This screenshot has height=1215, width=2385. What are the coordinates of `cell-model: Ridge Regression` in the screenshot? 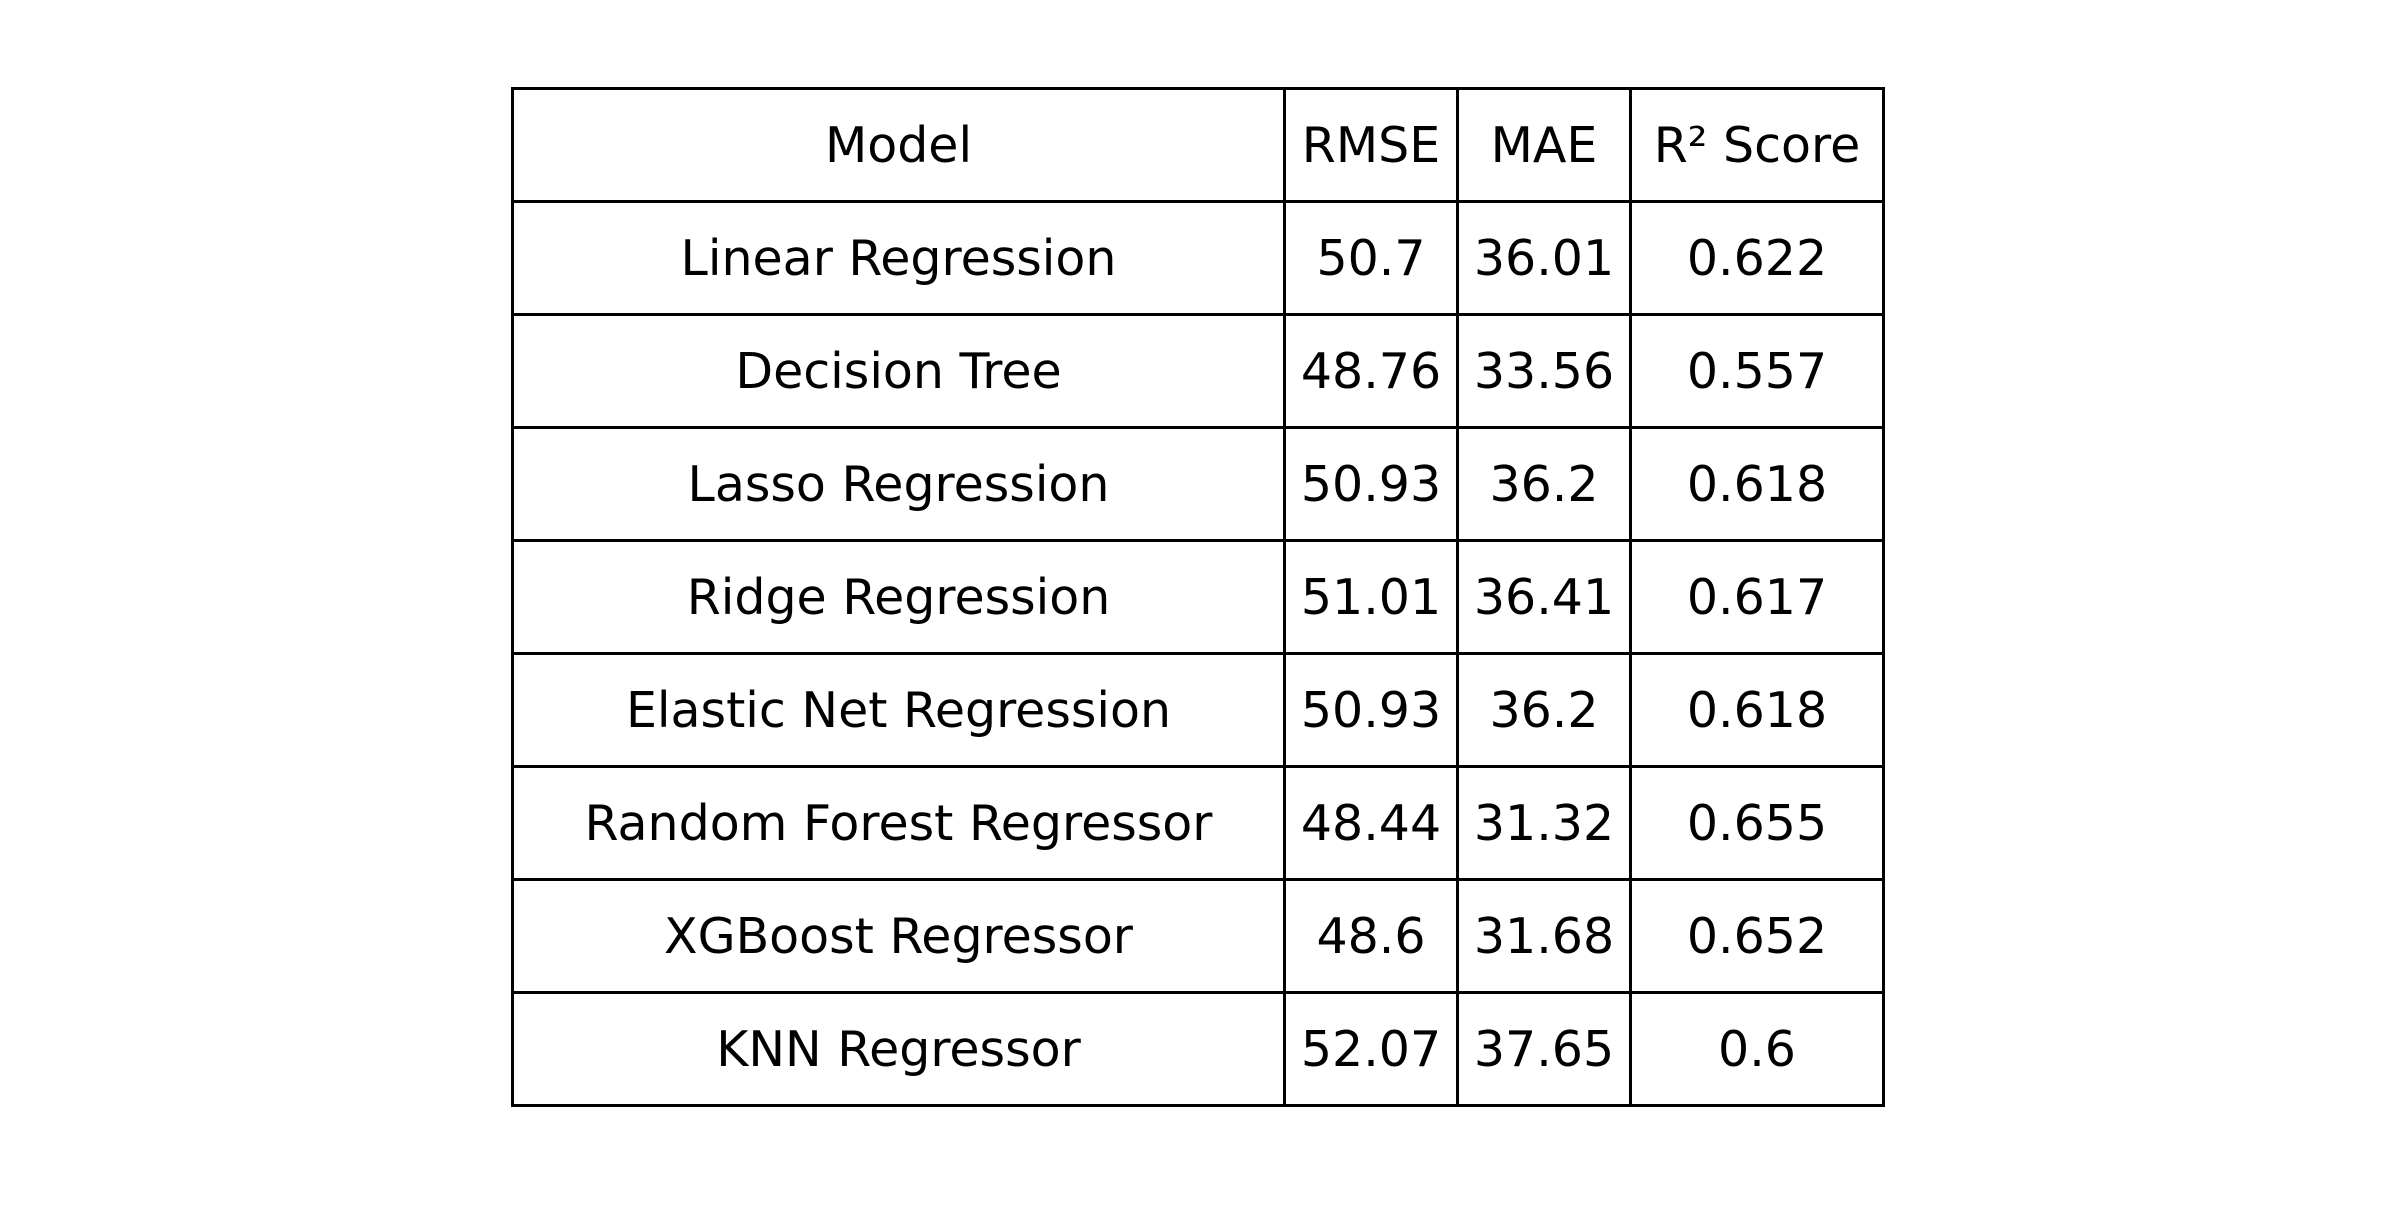 It's located at (898, 597).